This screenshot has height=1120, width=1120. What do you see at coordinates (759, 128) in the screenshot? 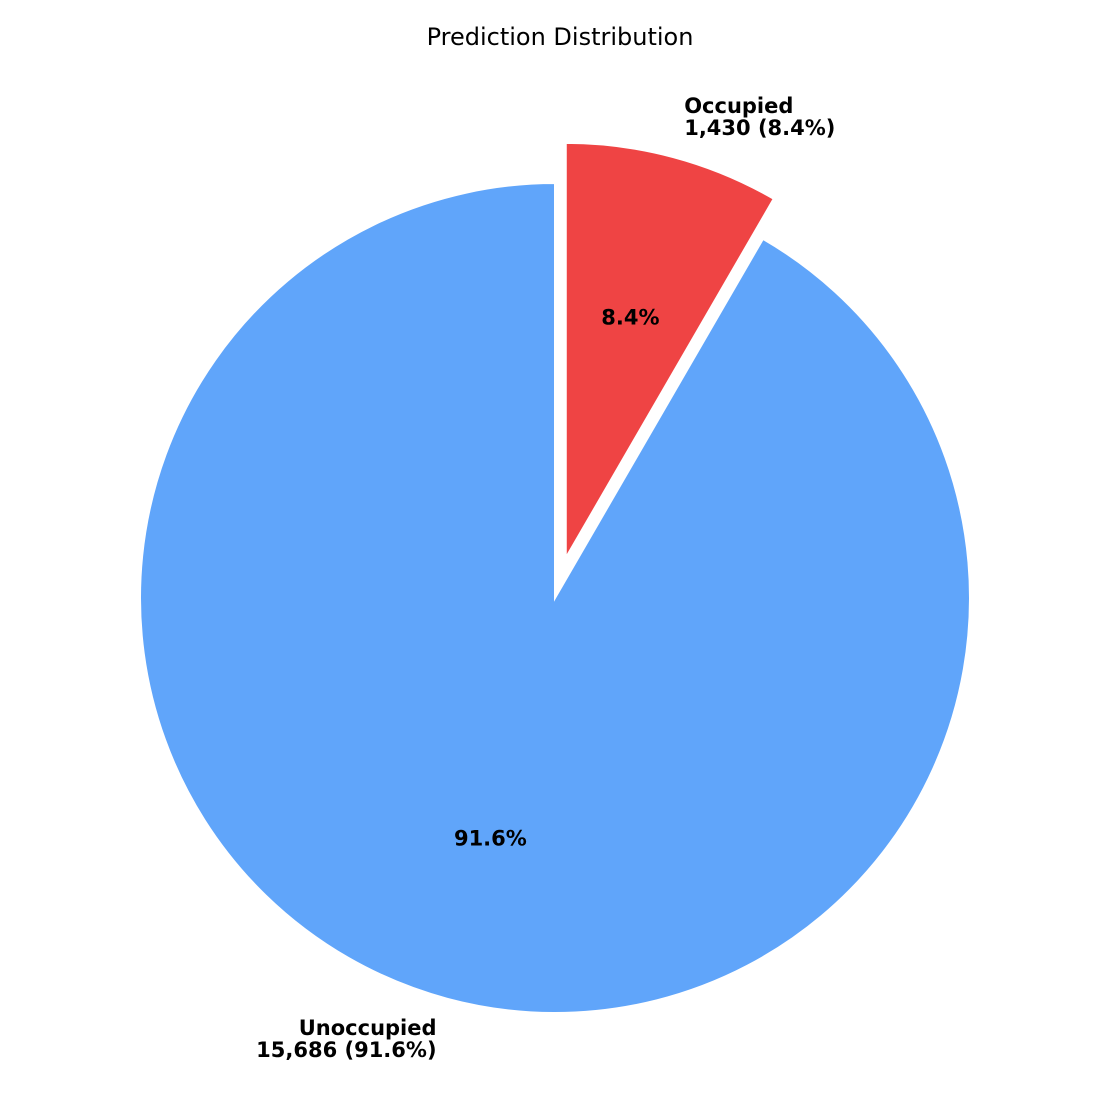
I see `pie-outer-label-value: 1,430 (8.4%)` at bounding box center [759, 128].